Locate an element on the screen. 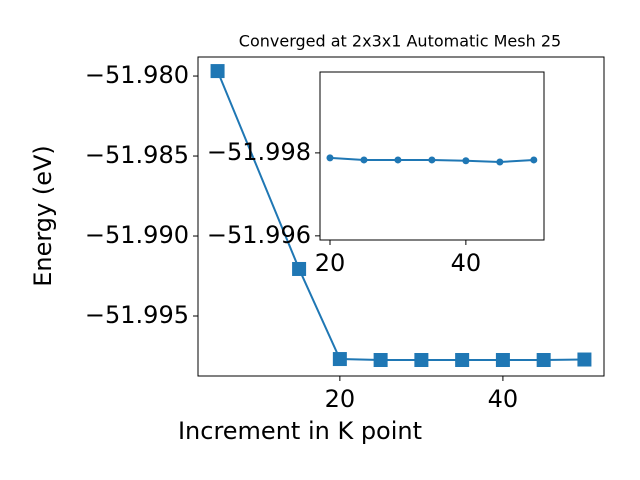 This screenshot has height=480, width=640. chart-title: Converged at 2x3x1 Automatic Mesh 25 is located at coordinates (400, 41).